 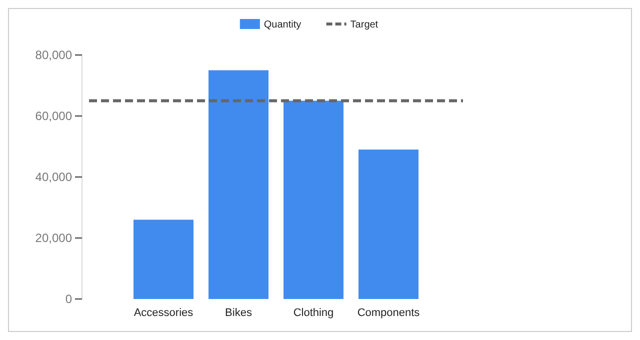 What do you see at coordinates (238, 313) in the screenshot?
I see `x-tick-label: Bikes` at bounding box center [238, 313].